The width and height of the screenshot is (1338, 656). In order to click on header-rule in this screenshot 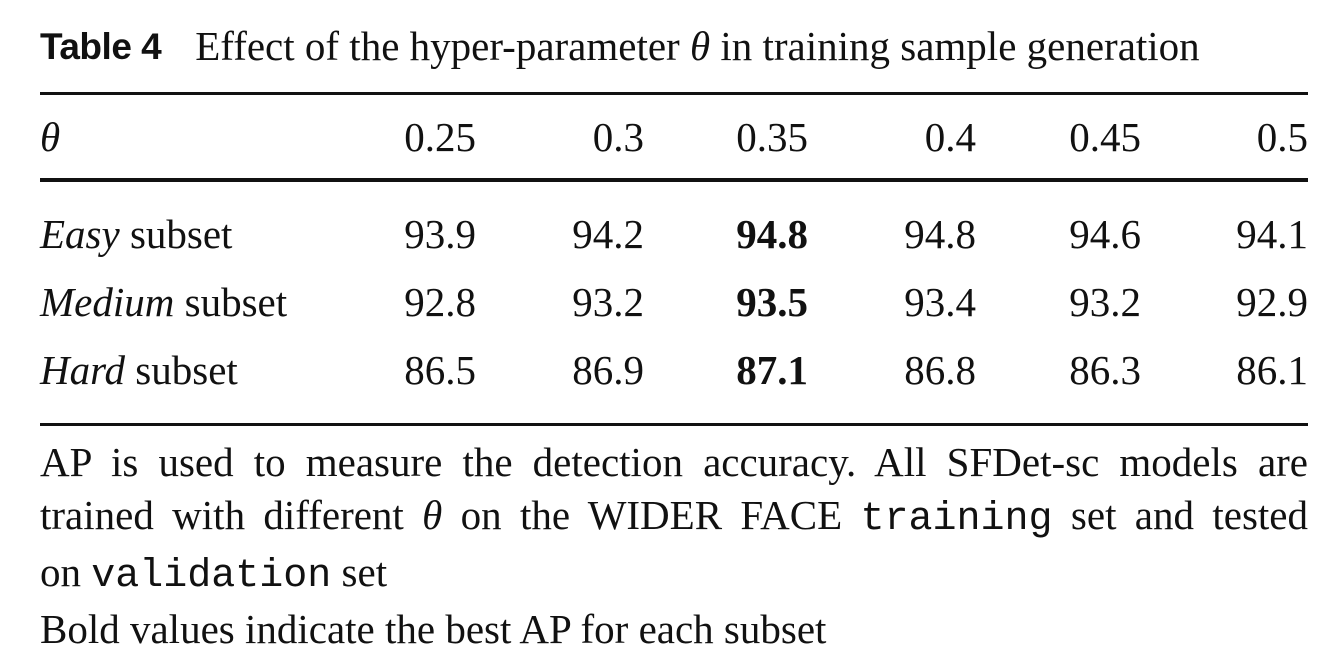, I will do `click(674, 180)`.